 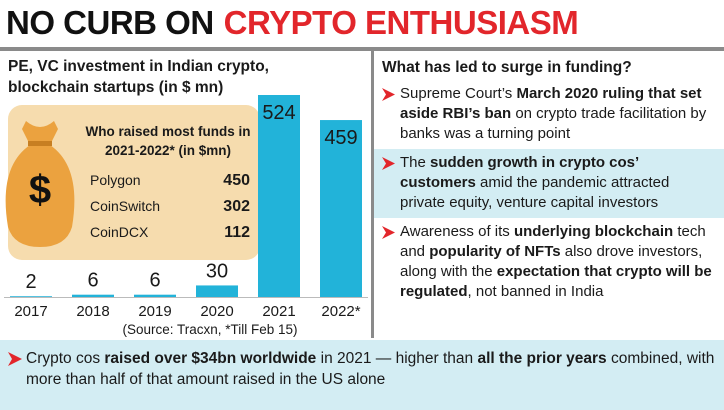 I want to click on value-label: 2, so click(x=30, y=282).